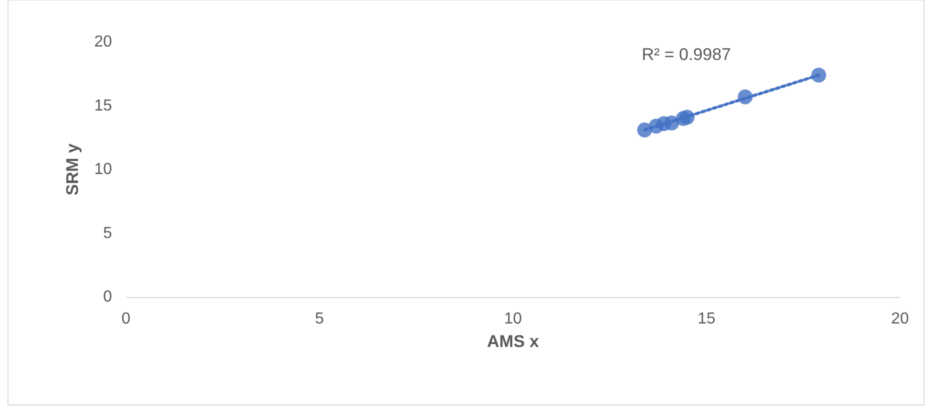 This screenshot has width=926, height=407. Describe the element at coordinates (126, 319) in the screenshot. I see `x-tick-label: 0` at that location.